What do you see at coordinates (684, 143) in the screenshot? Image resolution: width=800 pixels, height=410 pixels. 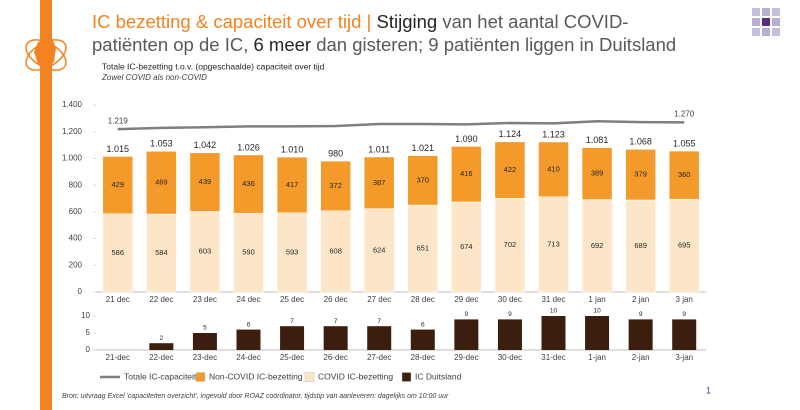 I see `total-label: 1.055` at bounding box center [684, 143].